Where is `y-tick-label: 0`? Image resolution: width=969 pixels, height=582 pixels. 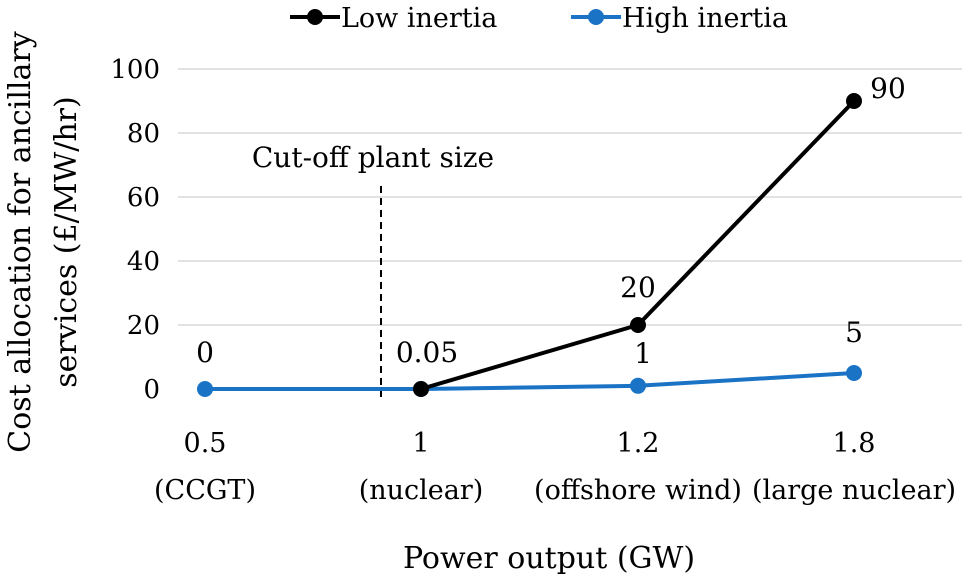 y-tick-label: 0 is located at coordinates (151, 390).